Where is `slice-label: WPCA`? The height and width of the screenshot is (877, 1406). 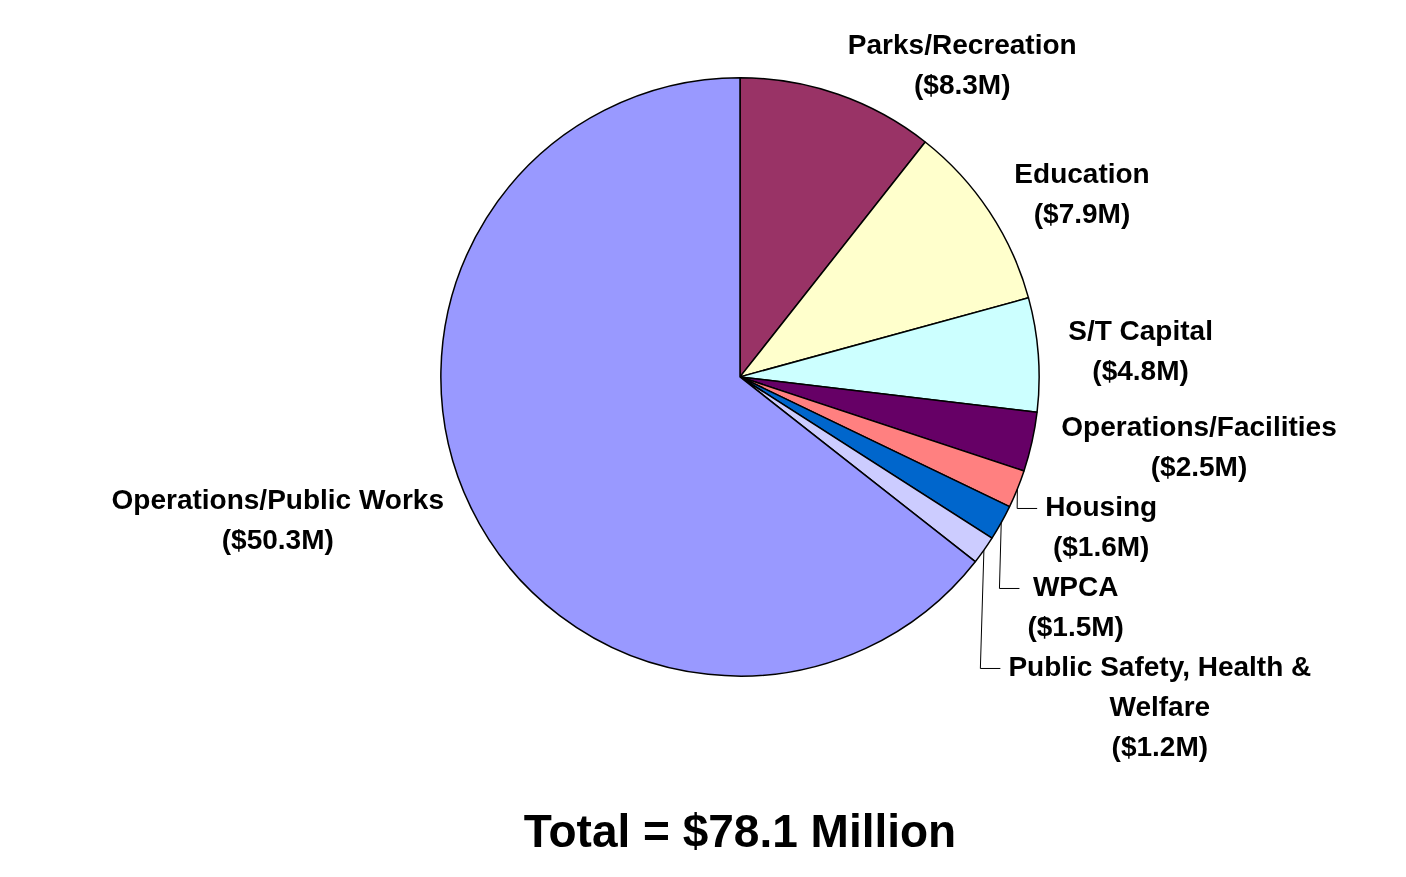
slice-label: WPCA is located at coordinates (1075, 587).